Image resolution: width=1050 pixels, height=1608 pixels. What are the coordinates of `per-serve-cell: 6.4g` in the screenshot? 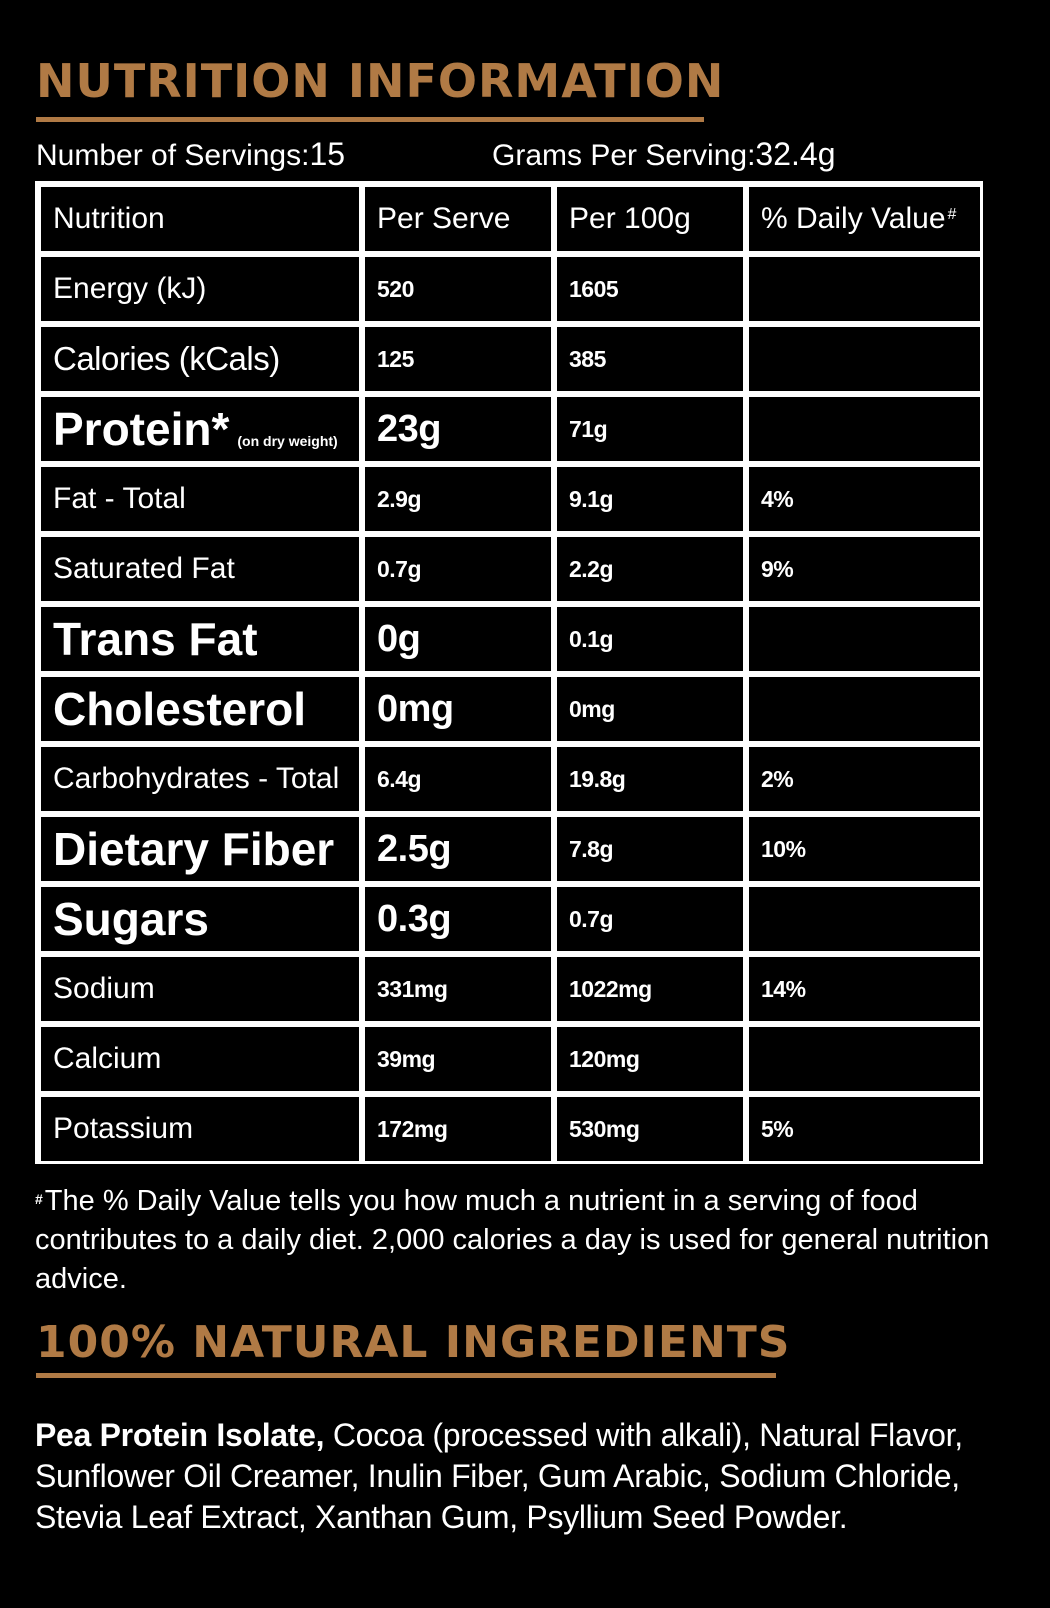 It's located at (458, 779).